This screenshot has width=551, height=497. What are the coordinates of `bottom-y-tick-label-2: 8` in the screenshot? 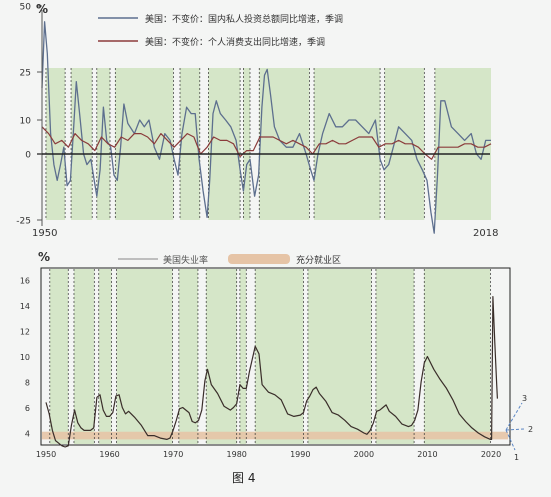 It's located at (27, 383).